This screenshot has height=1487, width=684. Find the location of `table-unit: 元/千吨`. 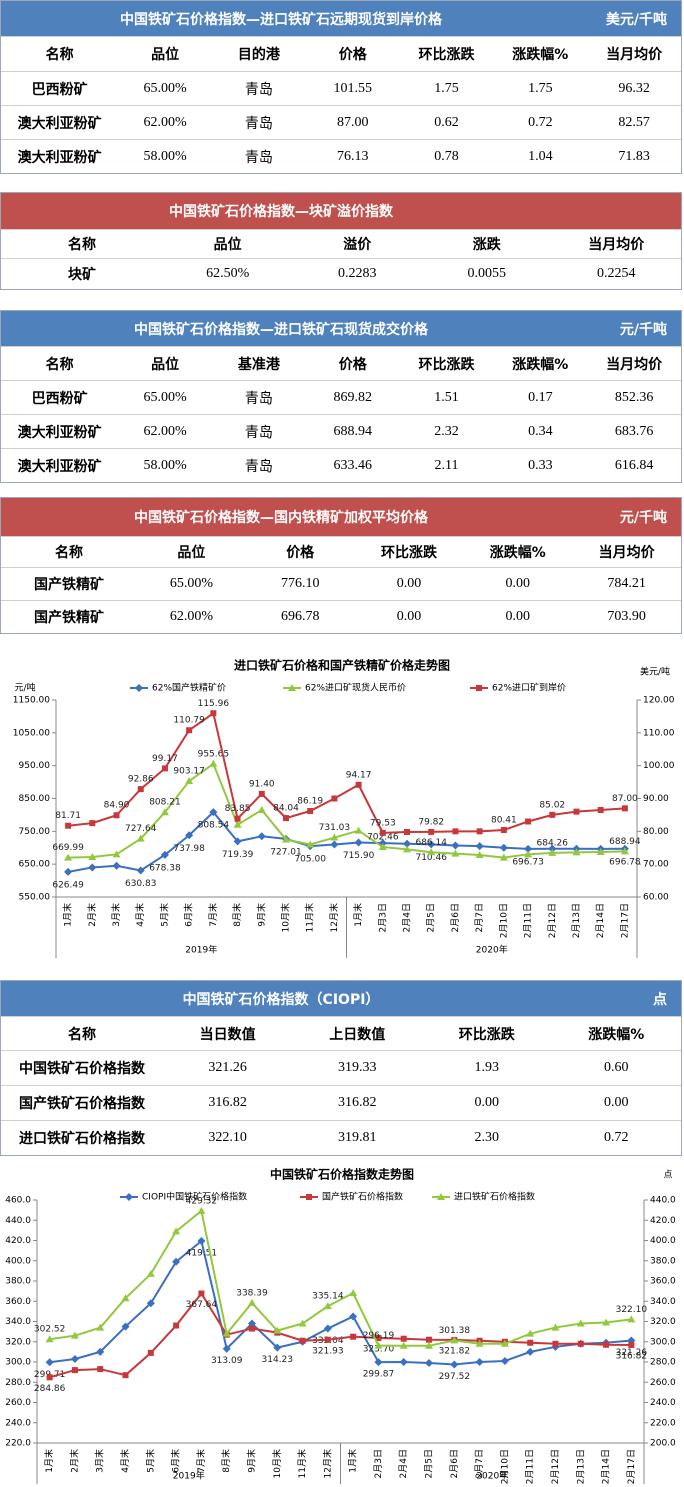

table-unit: 元/千吨 is located at coordinates (643, 518).